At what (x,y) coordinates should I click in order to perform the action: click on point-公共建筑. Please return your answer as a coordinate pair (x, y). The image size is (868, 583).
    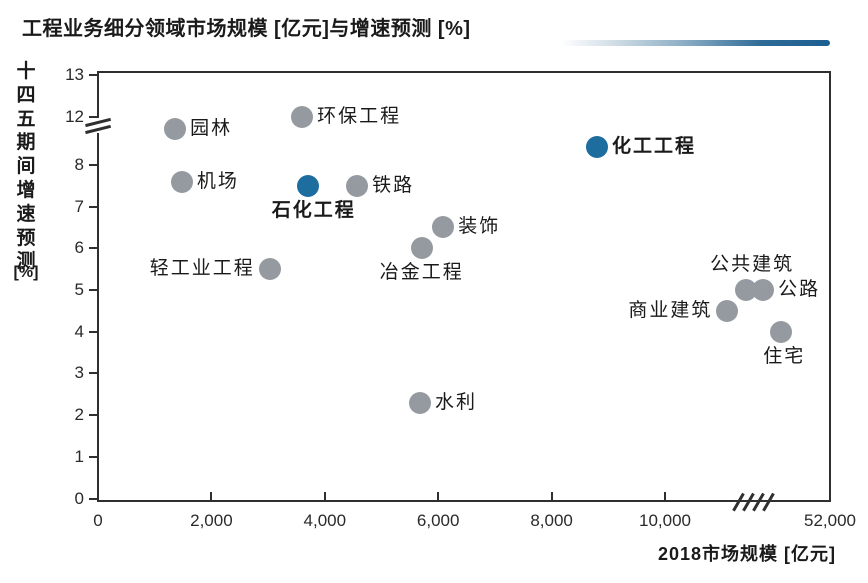
    Looking at the image, I should click on (746, 290).